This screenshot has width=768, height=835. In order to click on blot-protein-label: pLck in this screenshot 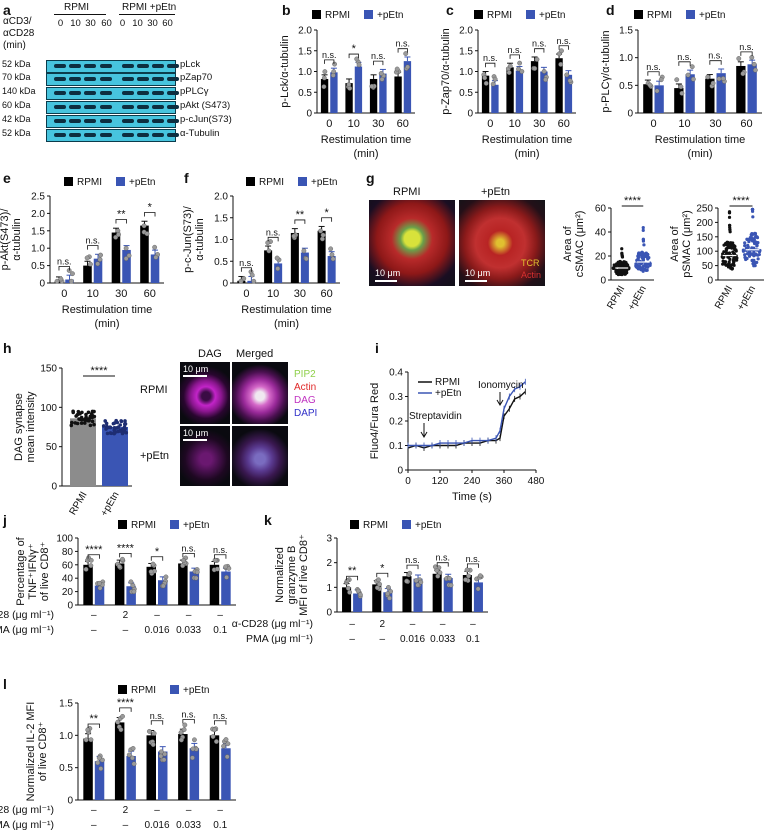, I will do `click(190, 64)`.